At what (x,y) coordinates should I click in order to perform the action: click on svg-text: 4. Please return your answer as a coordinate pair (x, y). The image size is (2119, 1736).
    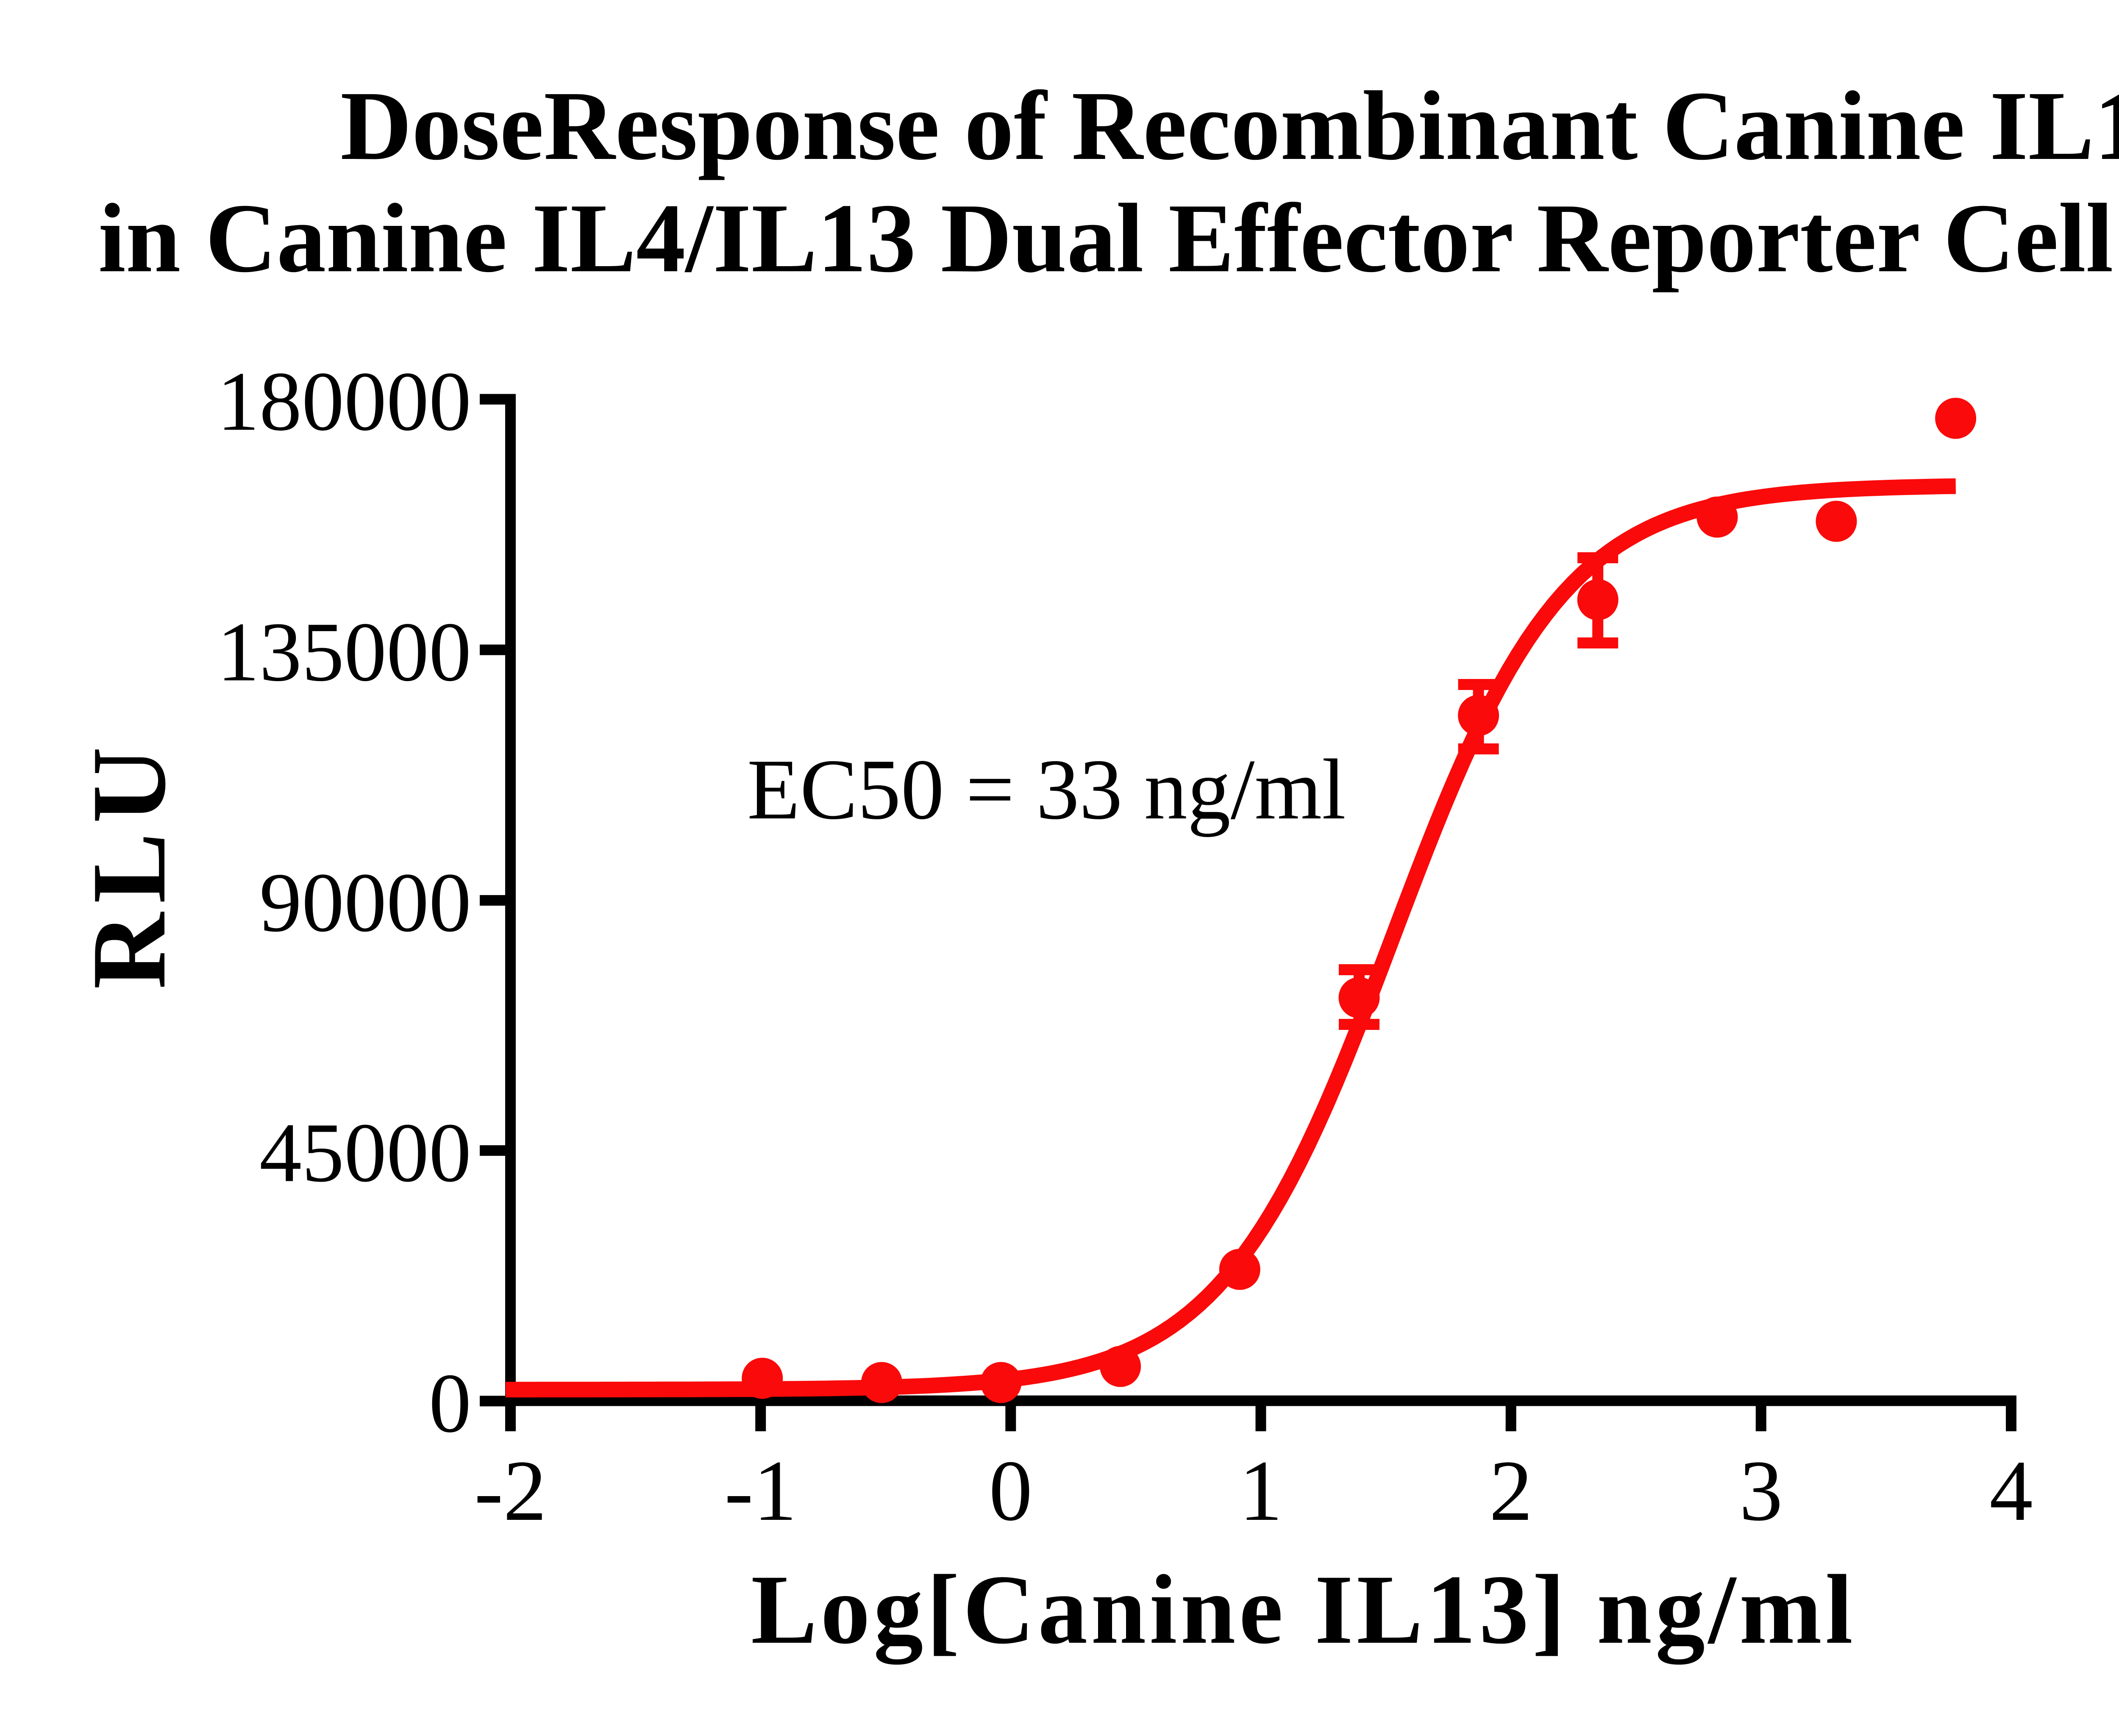
    Looking at the image, I should click on (2011, 1491).